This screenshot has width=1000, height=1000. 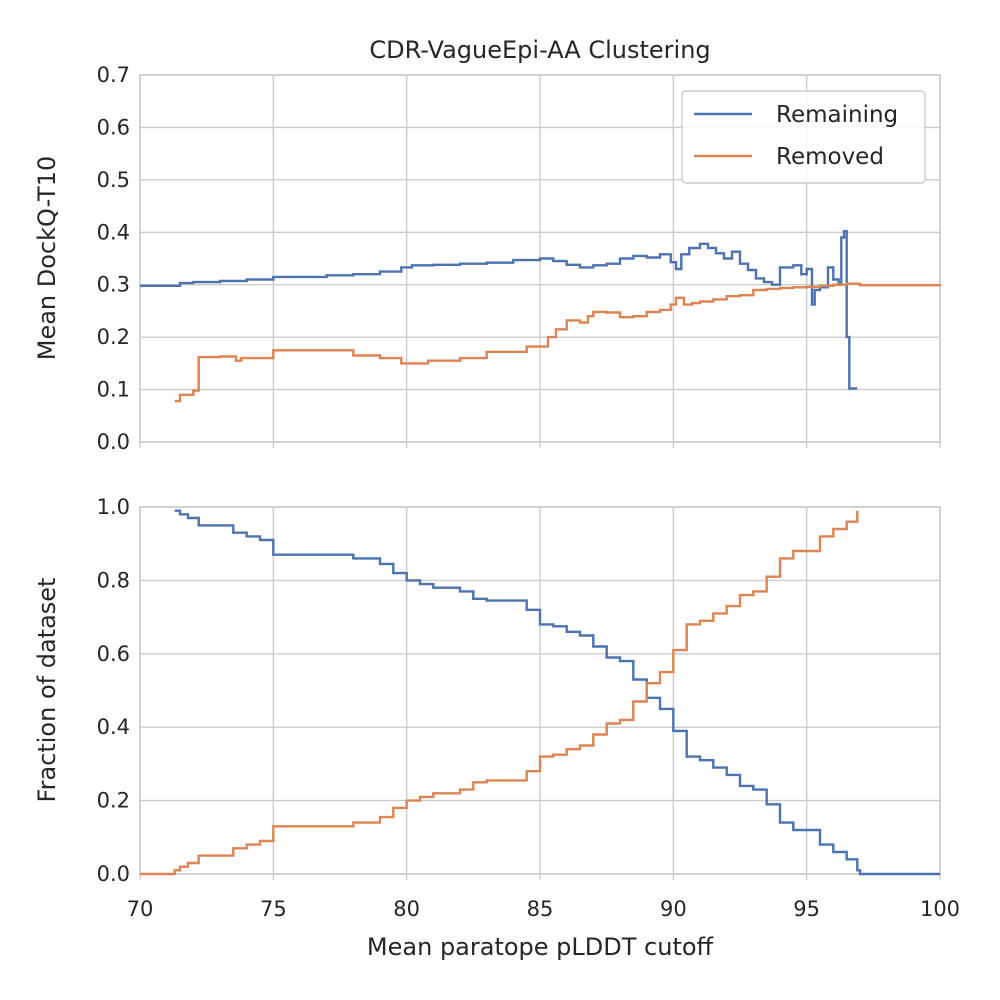 What do you see at coordinates (539, 50) in the screenshot?
I see `chart-title: CDR-VagueEpi-AA Clustering` at bounding box center [539, 50].